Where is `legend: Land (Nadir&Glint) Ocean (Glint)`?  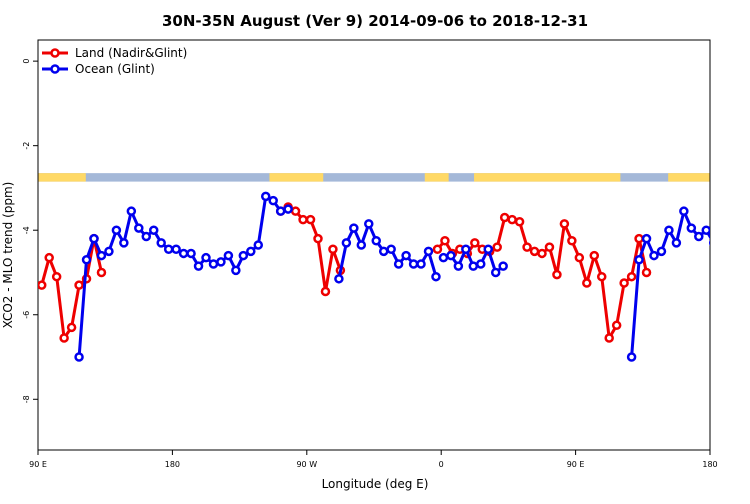
legend: Land (Nadir&Glint) Ocean (Glint) is located at coordinates (114, 61).